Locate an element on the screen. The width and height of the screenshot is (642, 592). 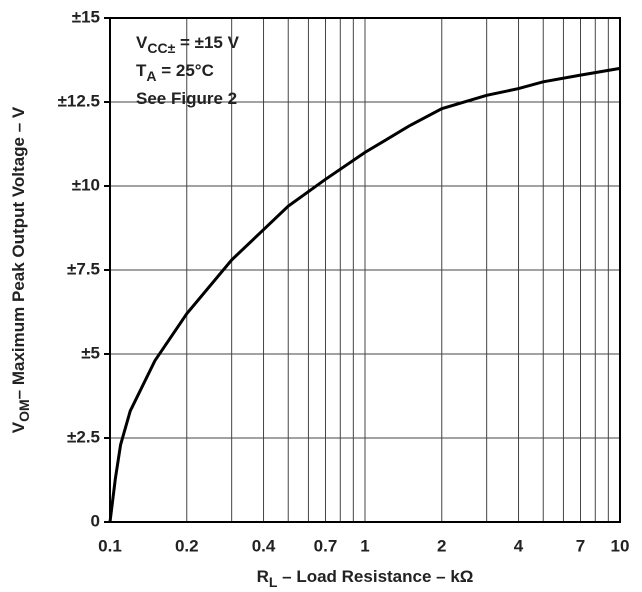
annotation: TA = 25°C is located at coordinates (175, 72).